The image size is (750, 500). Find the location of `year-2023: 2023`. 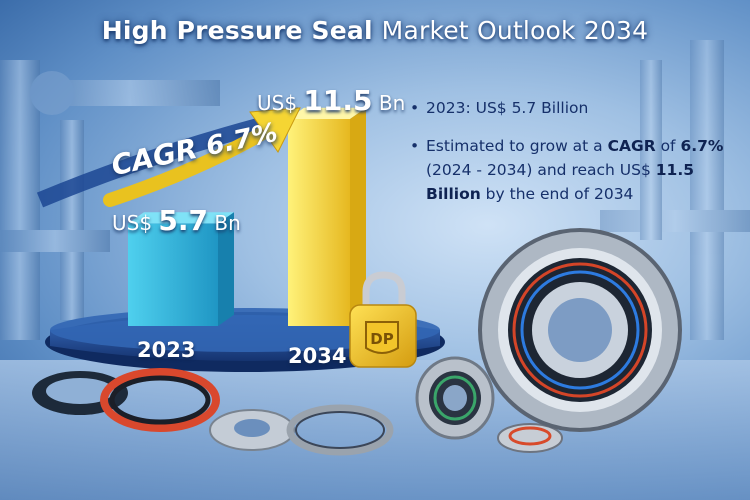

year-2023: 2023 is located at coordinates (166, 350).